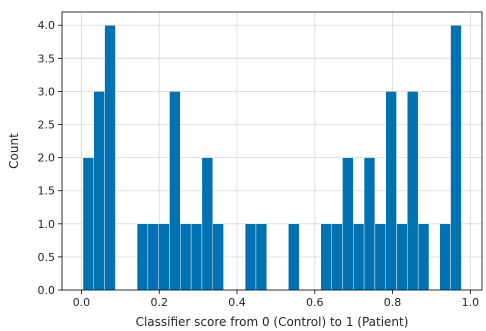 This screenshot has width=486, height=331. Describe the element at coordinates (47, 290) in the screenshot. I see `y-tick-label: 0.0` at that location.